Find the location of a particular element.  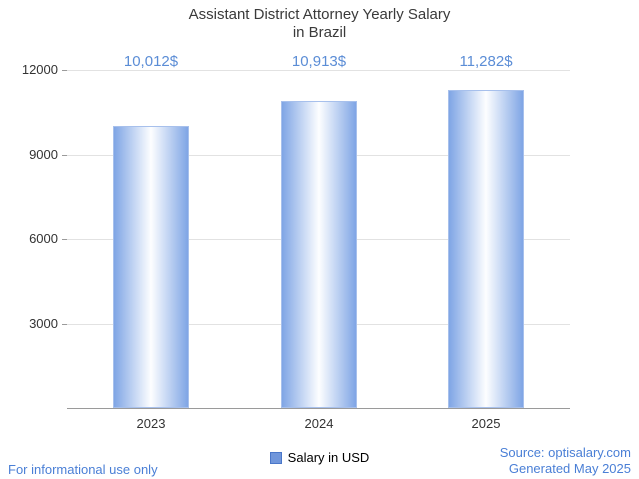

chart-legend: Salary in USD is located at coordinates (319, 457).